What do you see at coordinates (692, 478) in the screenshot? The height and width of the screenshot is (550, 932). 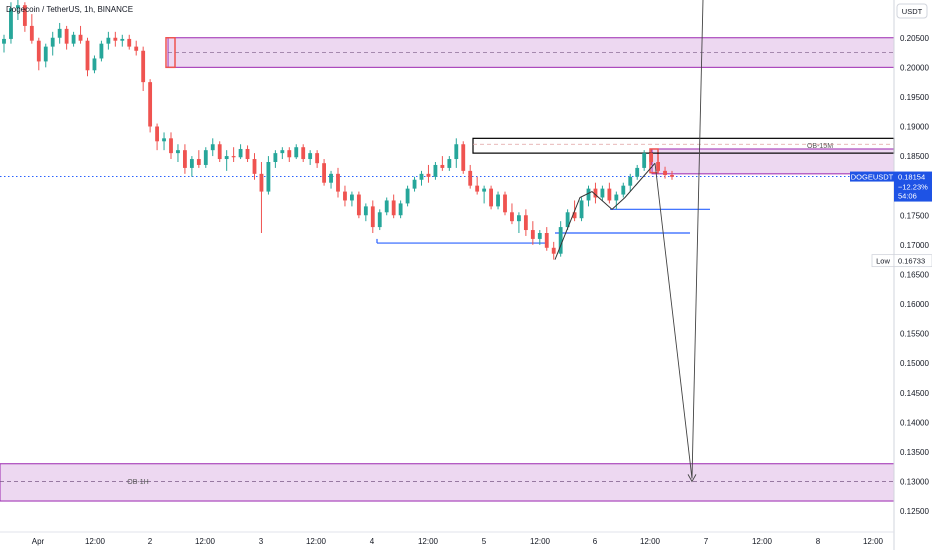 I see `arrow-head` at bounding box center [692, 478].